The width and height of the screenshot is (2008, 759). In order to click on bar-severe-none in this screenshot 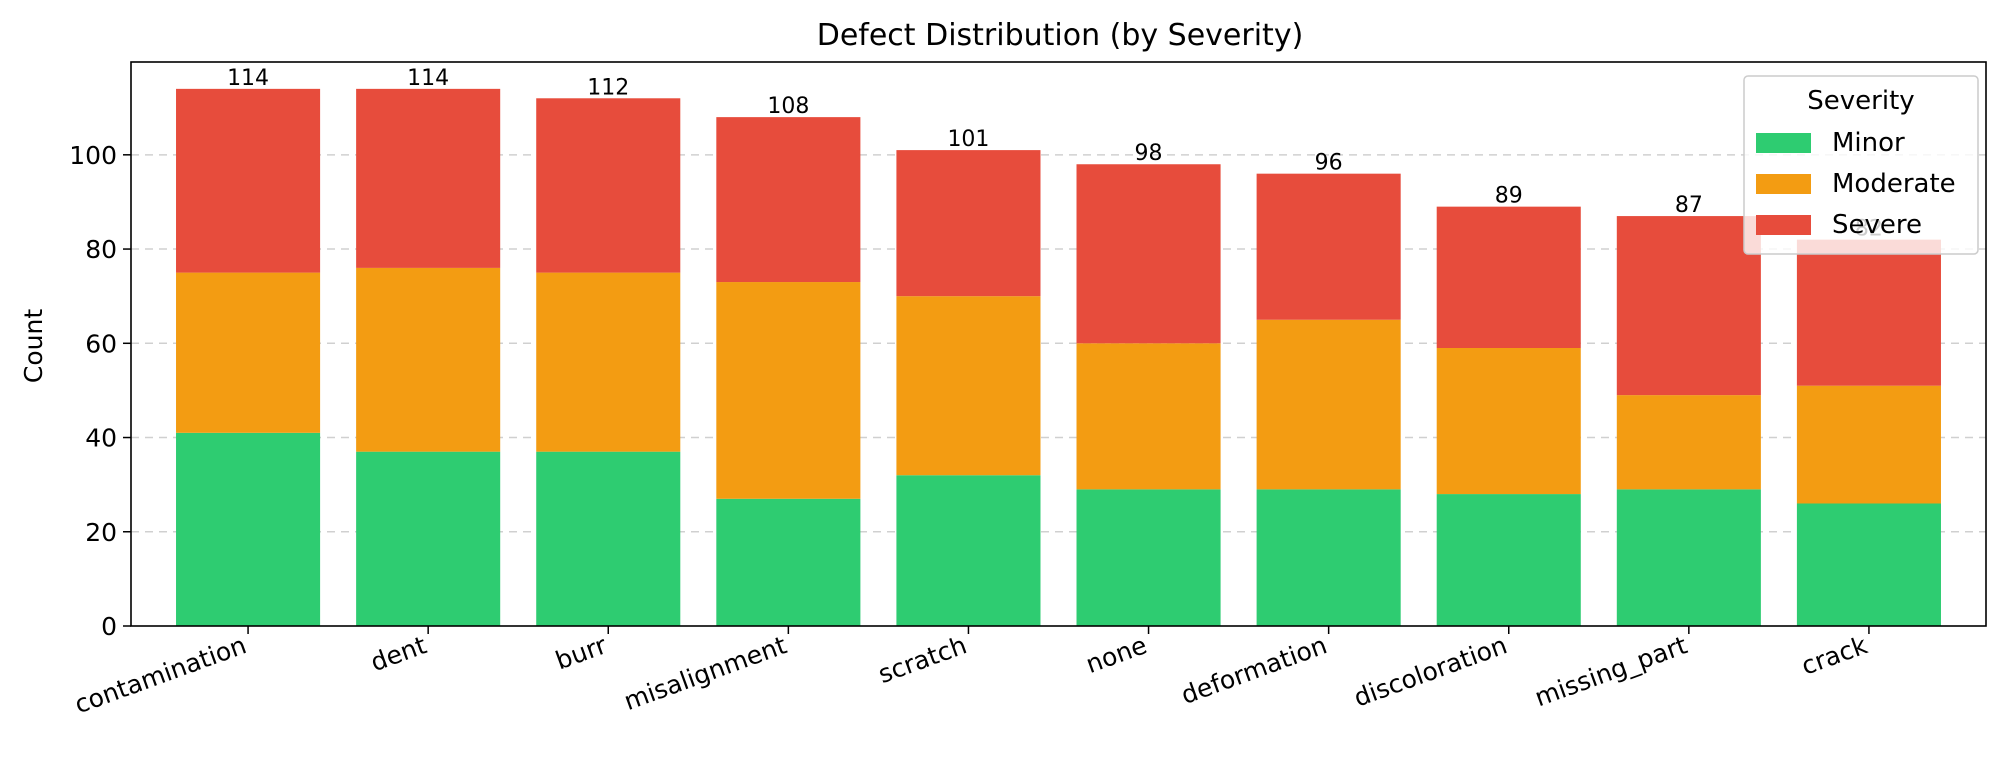, I will do `click(1148, 254)`.